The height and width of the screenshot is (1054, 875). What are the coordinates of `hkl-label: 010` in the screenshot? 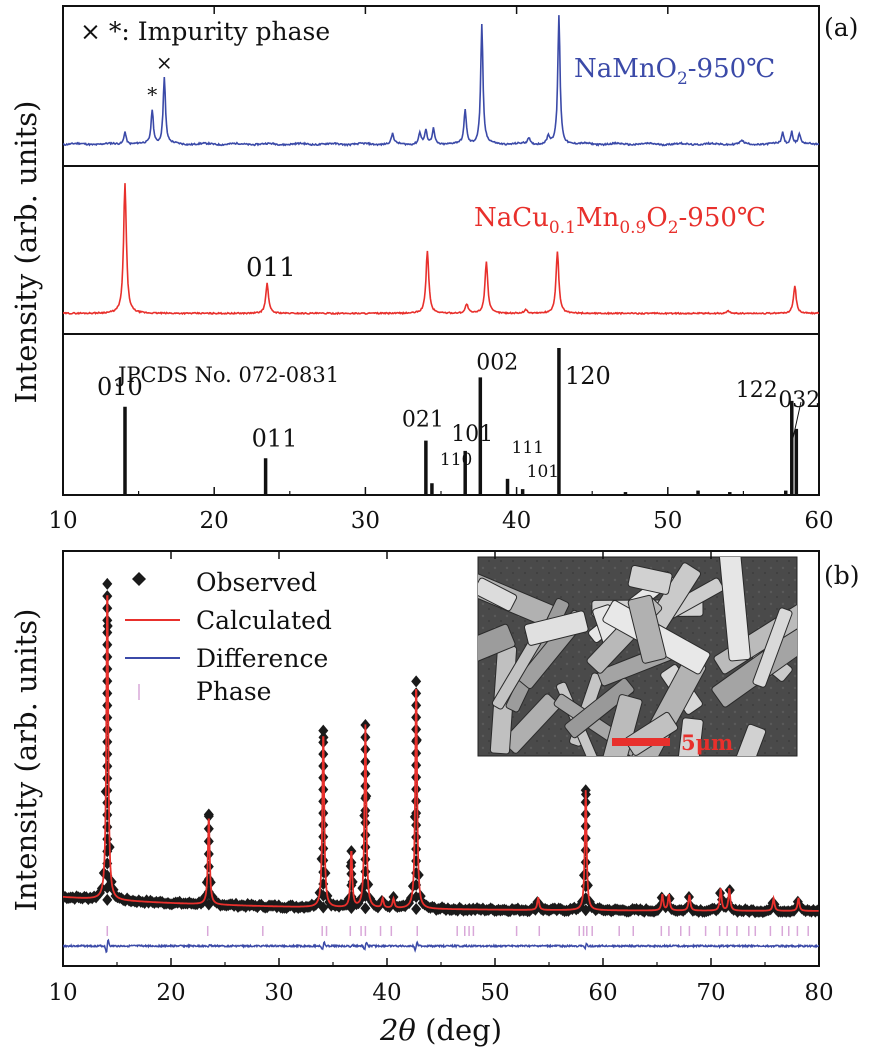 It's located at (120, 387).